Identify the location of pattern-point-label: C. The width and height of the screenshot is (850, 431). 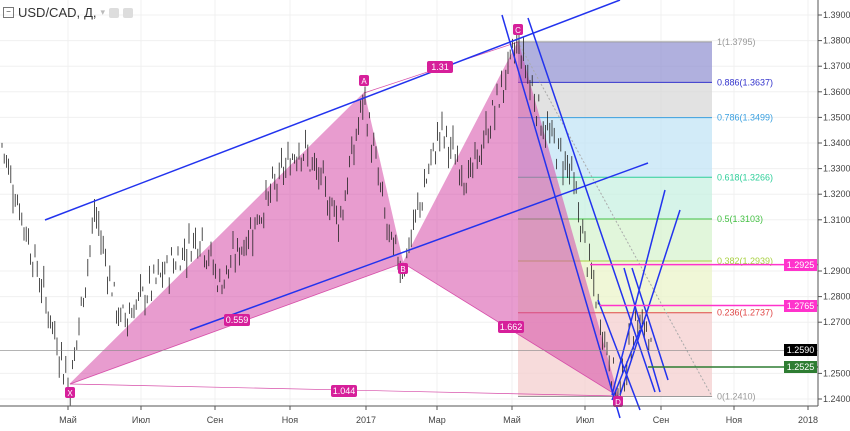
(518, 30).